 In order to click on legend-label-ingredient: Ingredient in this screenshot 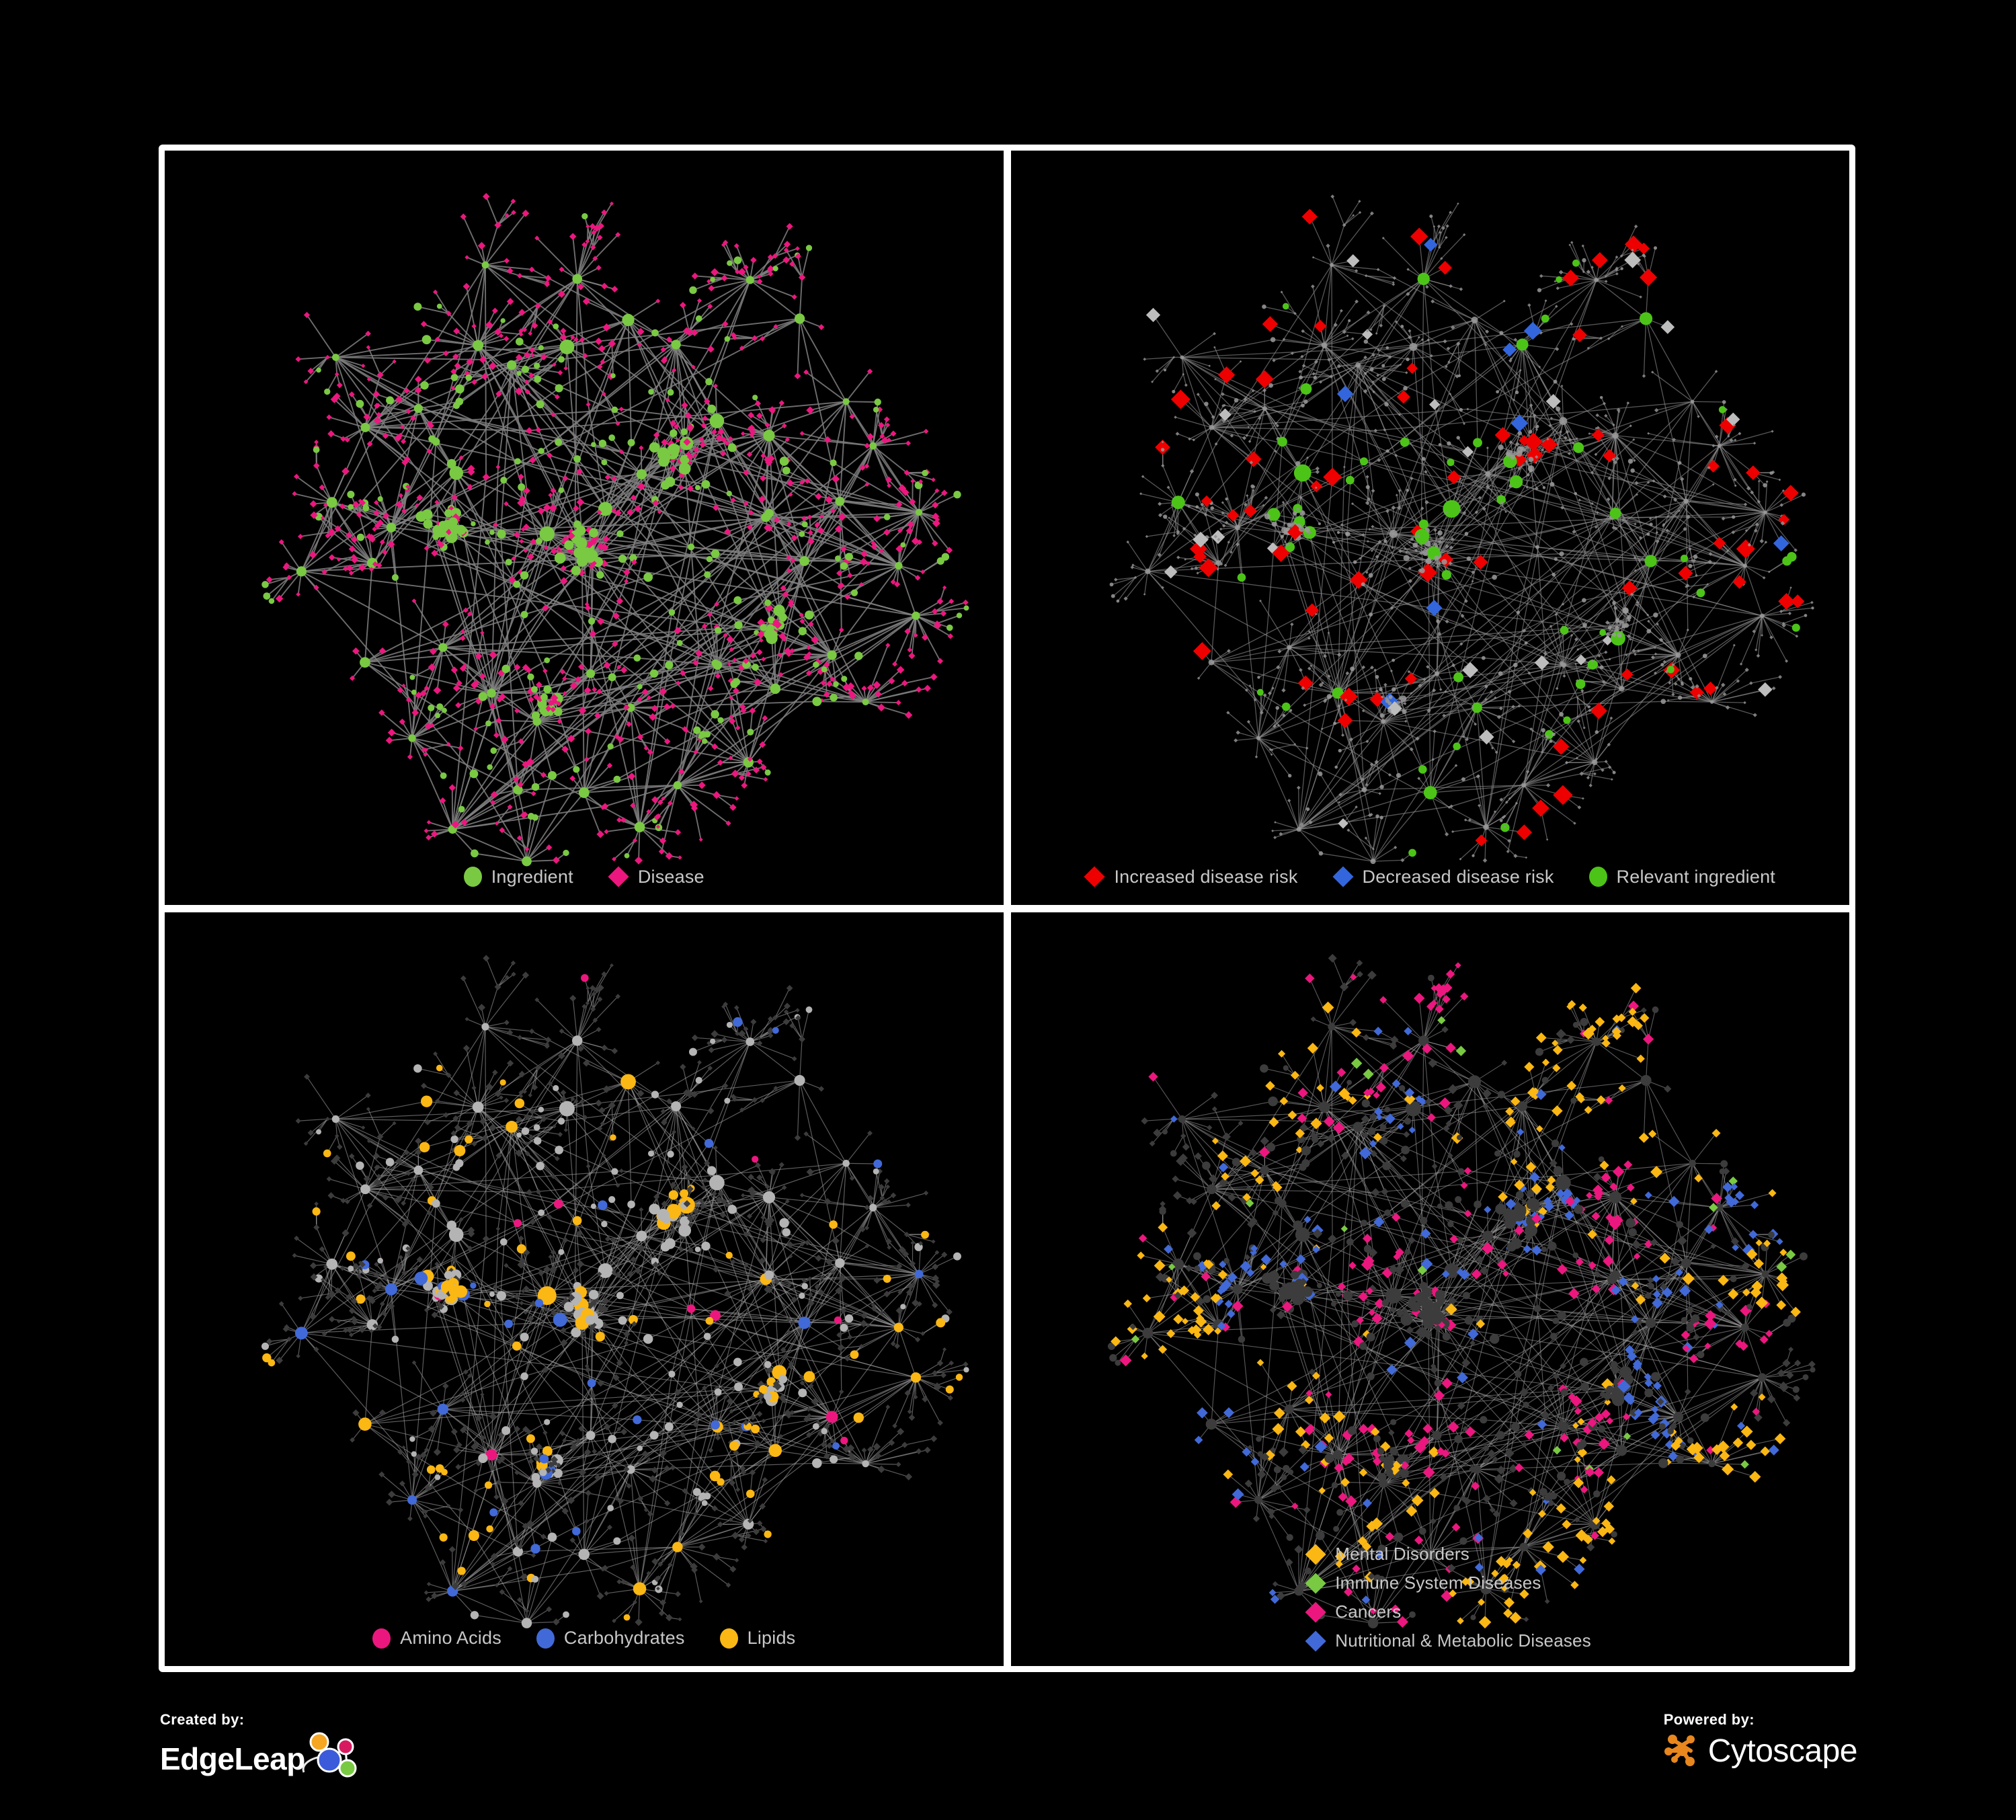, I will do `click(532, 876)`.